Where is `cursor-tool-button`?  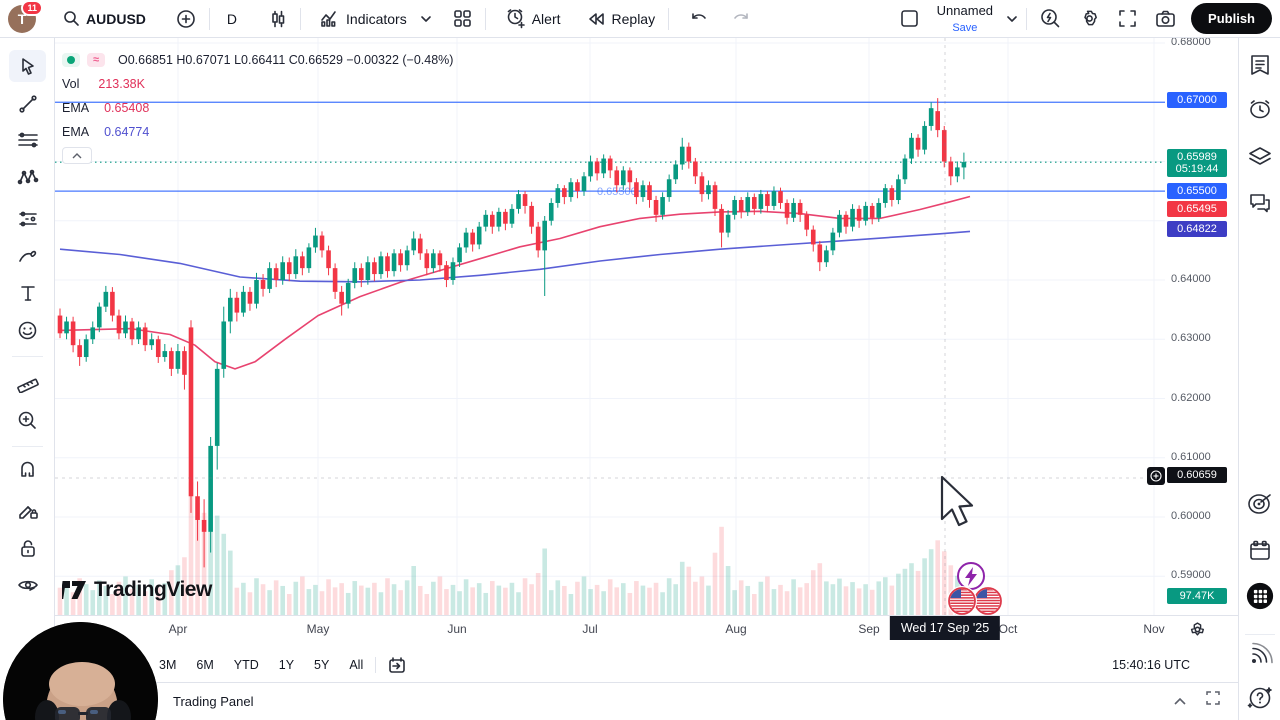 cursor-tool-button is located at coordinates (27, 66).